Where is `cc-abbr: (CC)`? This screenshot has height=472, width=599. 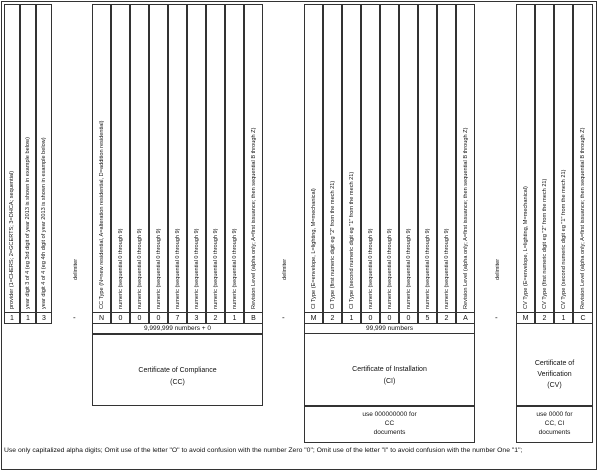 cc-abbr: (CC) is located at coordinates (177, 382).